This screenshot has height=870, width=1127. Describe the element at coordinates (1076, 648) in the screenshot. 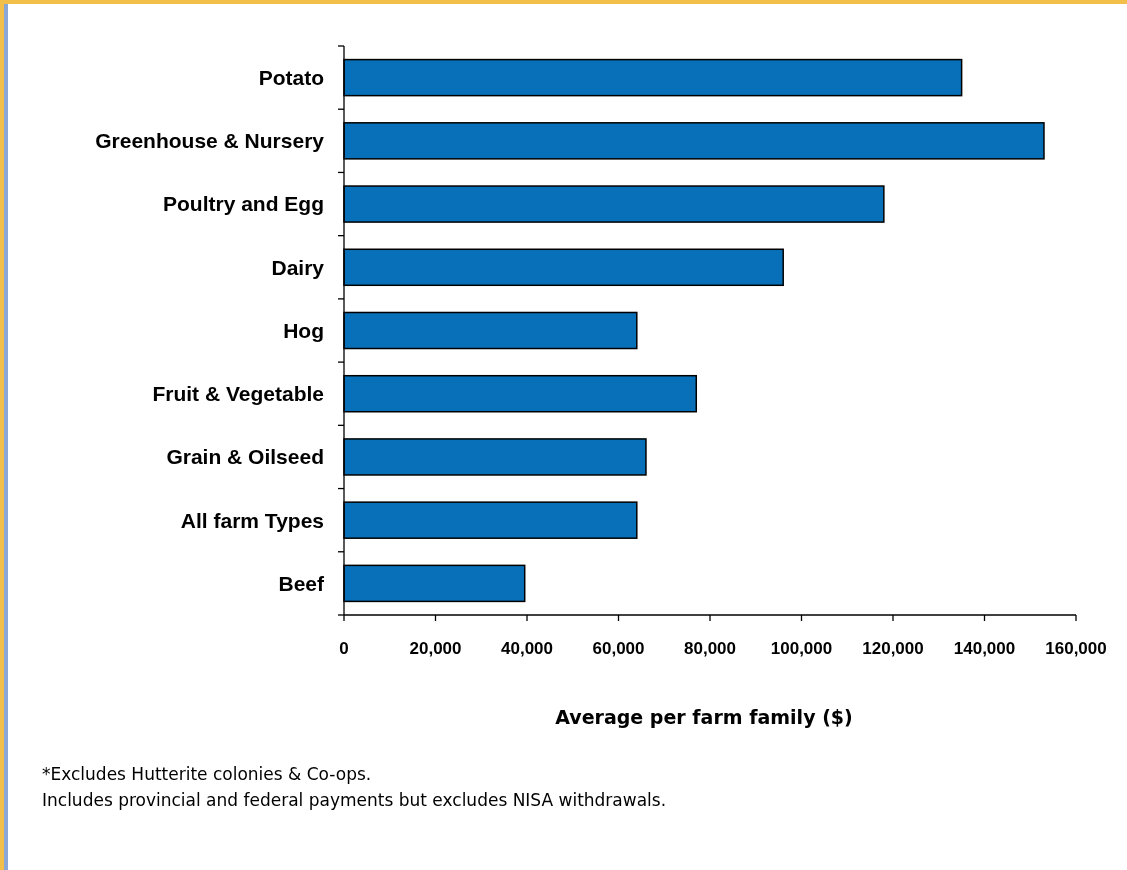

I see `x-tick-label: 160,000` at that location.